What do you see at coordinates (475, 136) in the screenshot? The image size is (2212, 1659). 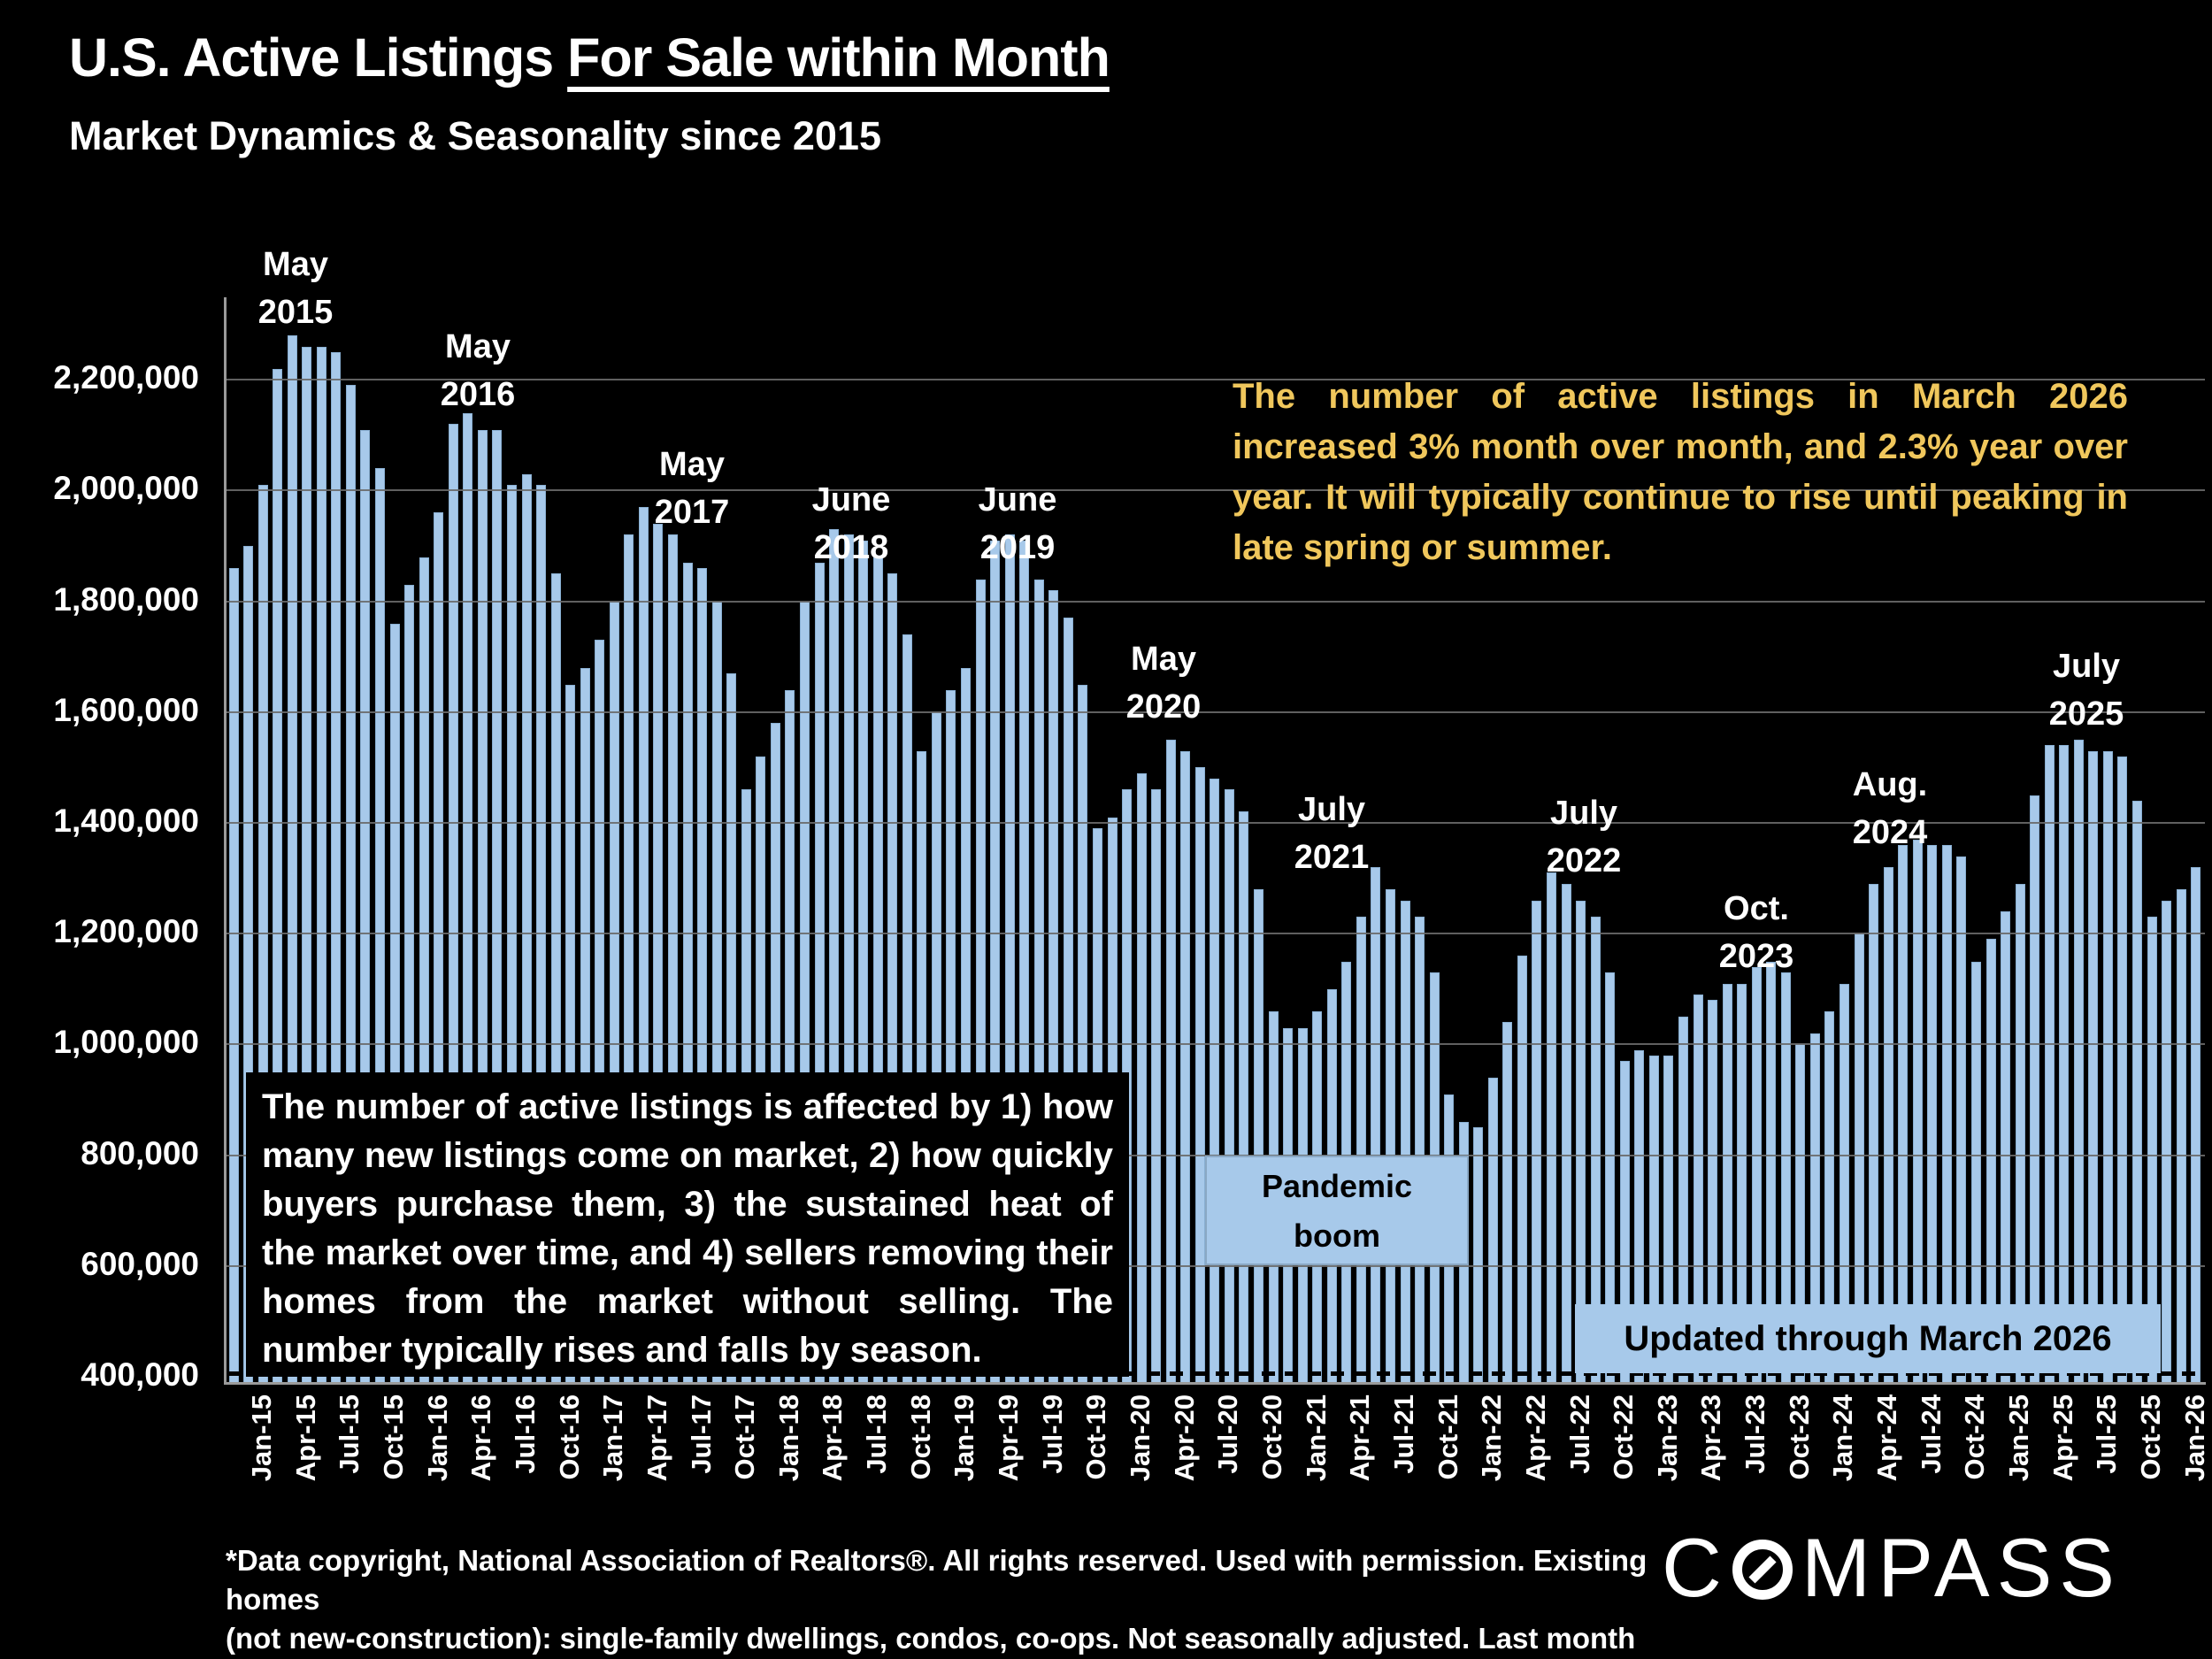 I see `page-subtitle: Market Dynamics & Seasonality since 2015` at bounding box center [475, 136].